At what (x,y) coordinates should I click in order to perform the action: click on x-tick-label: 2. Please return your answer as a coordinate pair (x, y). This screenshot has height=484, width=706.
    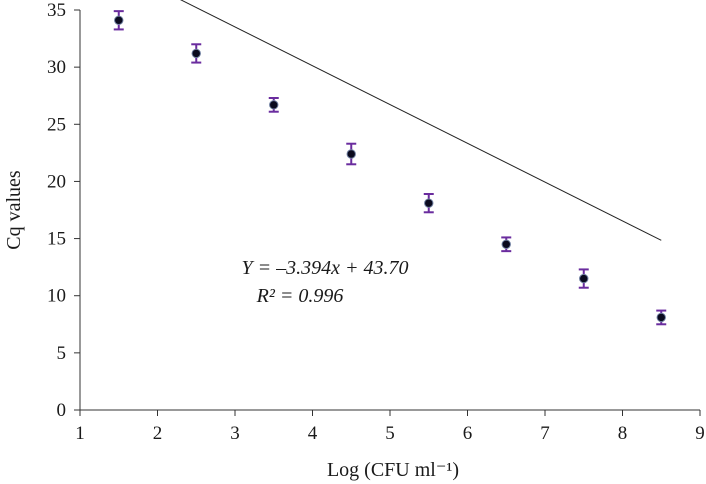
    Looking at the image, I should click on (158, 433).